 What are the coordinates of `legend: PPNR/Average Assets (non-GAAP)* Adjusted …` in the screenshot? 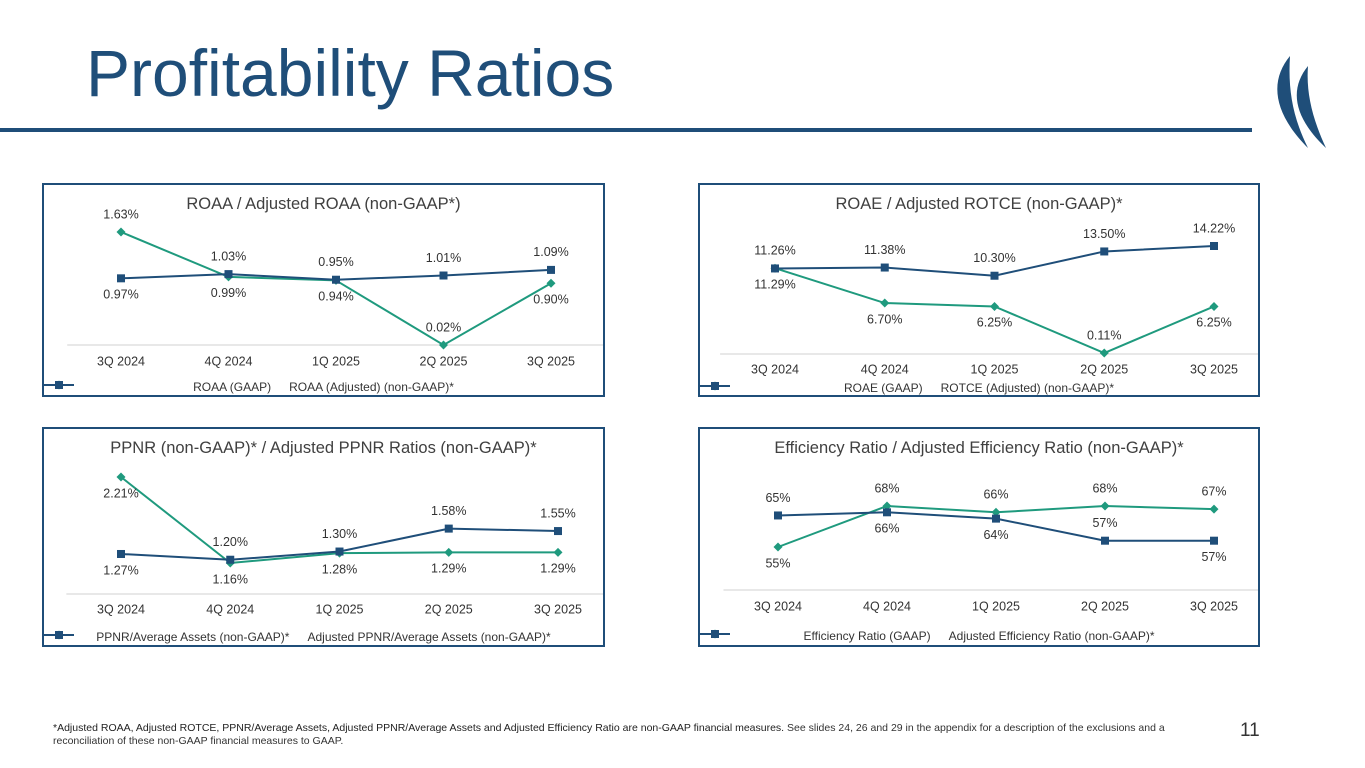 It's located at (323, 637).